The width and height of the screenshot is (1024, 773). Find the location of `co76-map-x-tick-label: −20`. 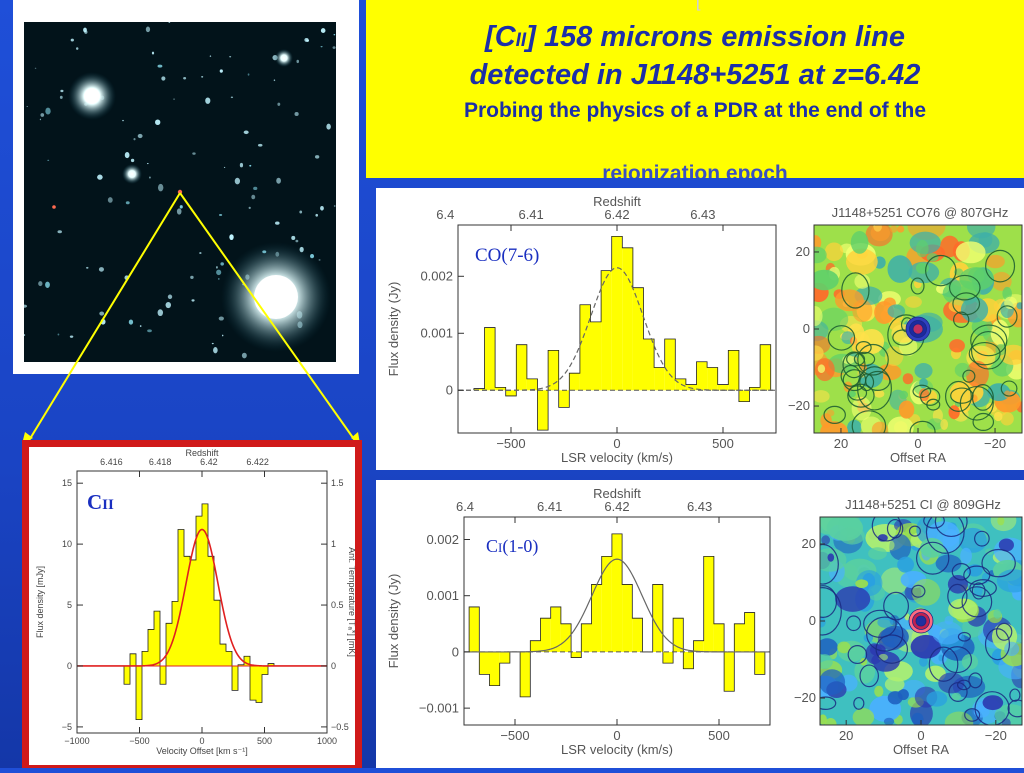

co76-map-x-tick-label: −20 is located at coordinates (995, 443).